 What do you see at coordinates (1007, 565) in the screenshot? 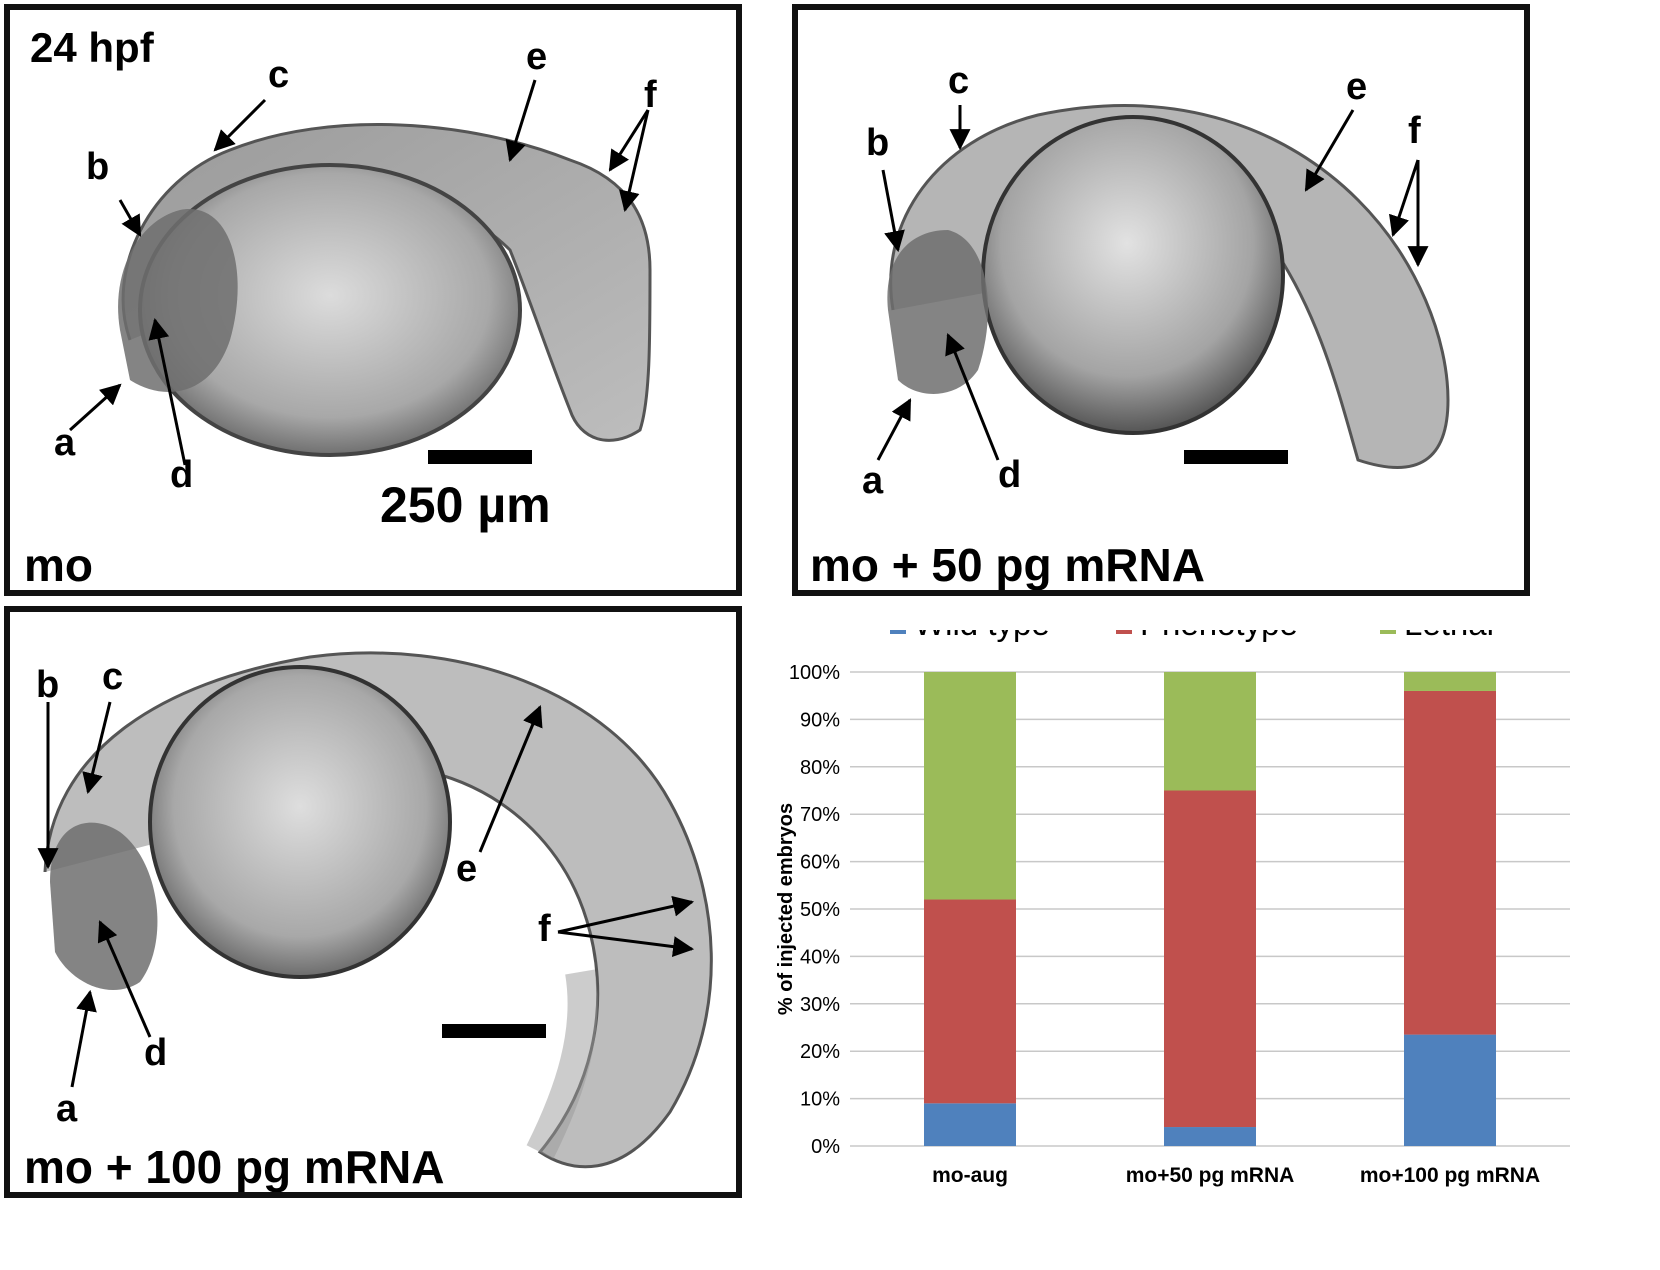
I see `panel-label: mo + 50 pg mRNA` at bounding box center [1007, 565].